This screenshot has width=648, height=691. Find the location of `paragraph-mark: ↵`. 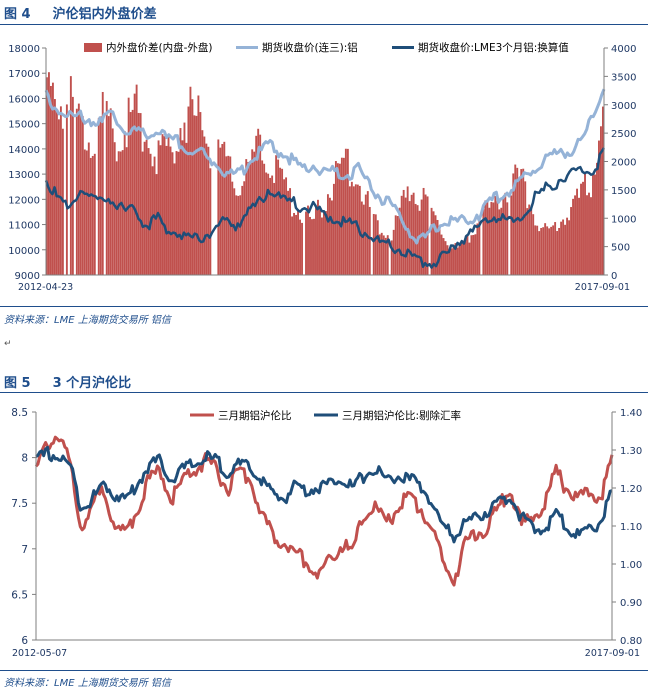

paragraph-mark: ↵ is located at coordinates (8, 344).